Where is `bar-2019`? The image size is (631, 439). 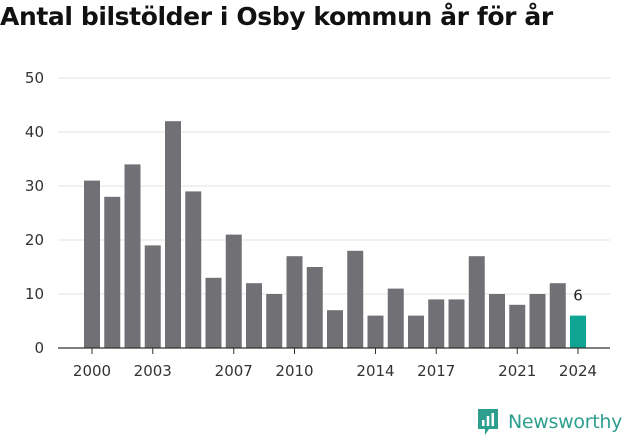 bar-2019 is located at coordinates (476, 302).